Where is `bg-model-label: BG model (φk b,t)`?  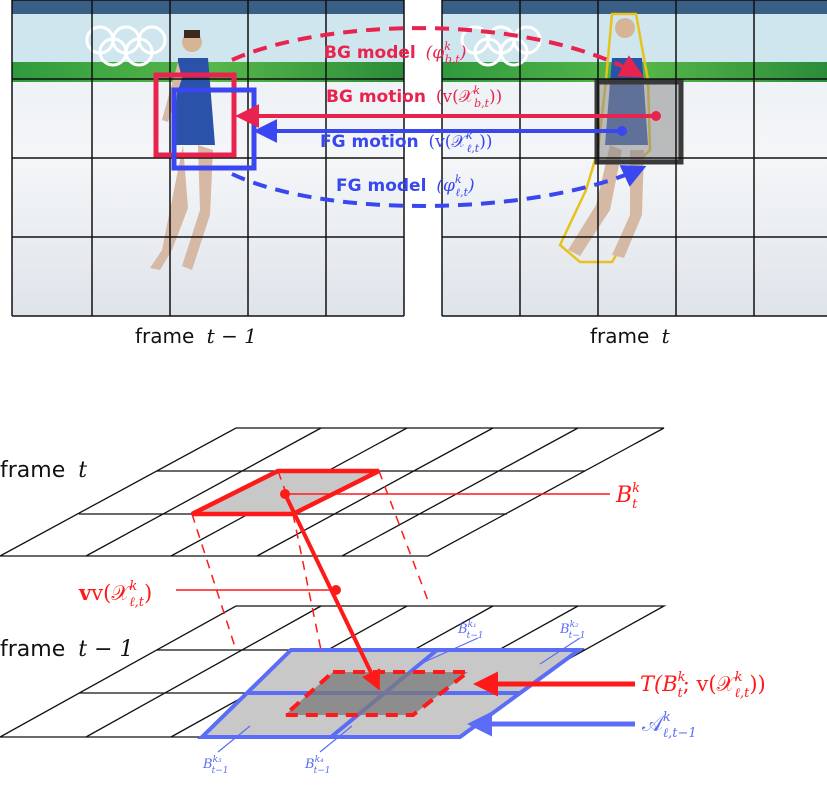
bg-model-label: BG model (φk b,t) is located at coordinates (395, 53).